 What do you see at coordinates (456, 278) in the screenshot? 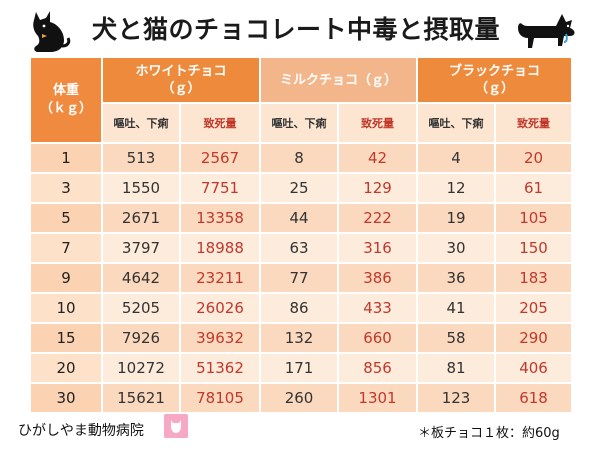
I see `black-vomit-cell: 36` at bounding box center [456, 278].